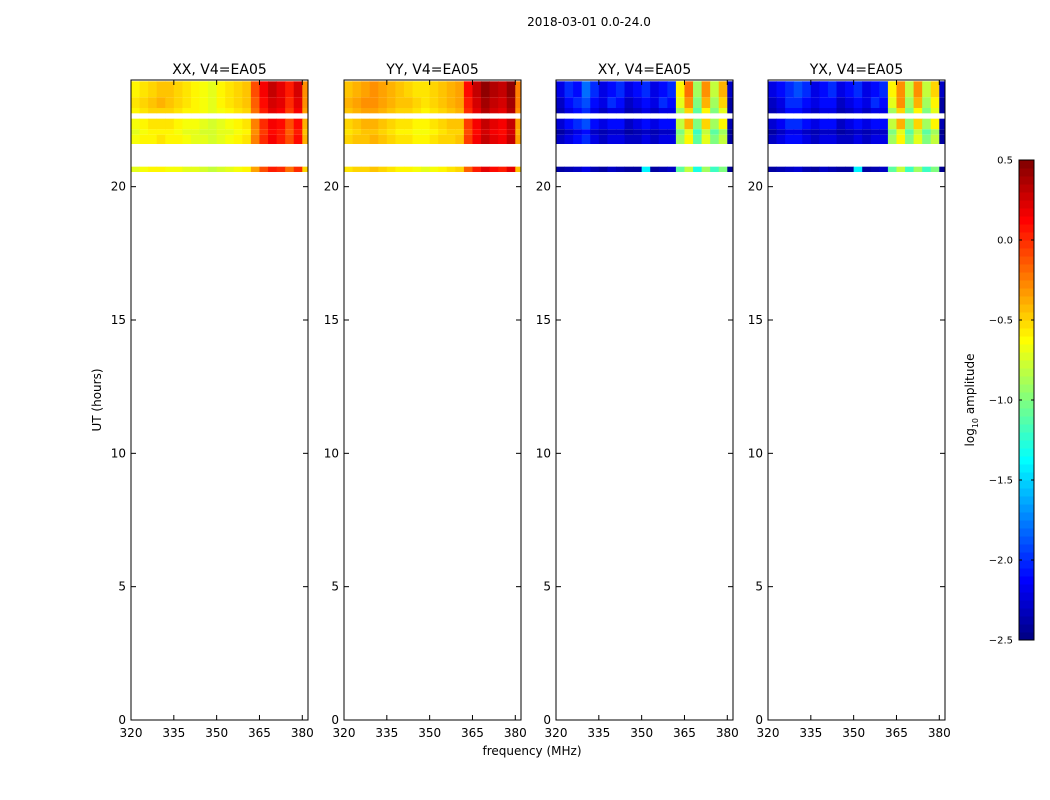 The height and width of the screenshot is (800, 1050). What do you see at coordinates (684, 733) in the screenshot?
I see `x-tick-label: 365` at bounding box center [684, 733].